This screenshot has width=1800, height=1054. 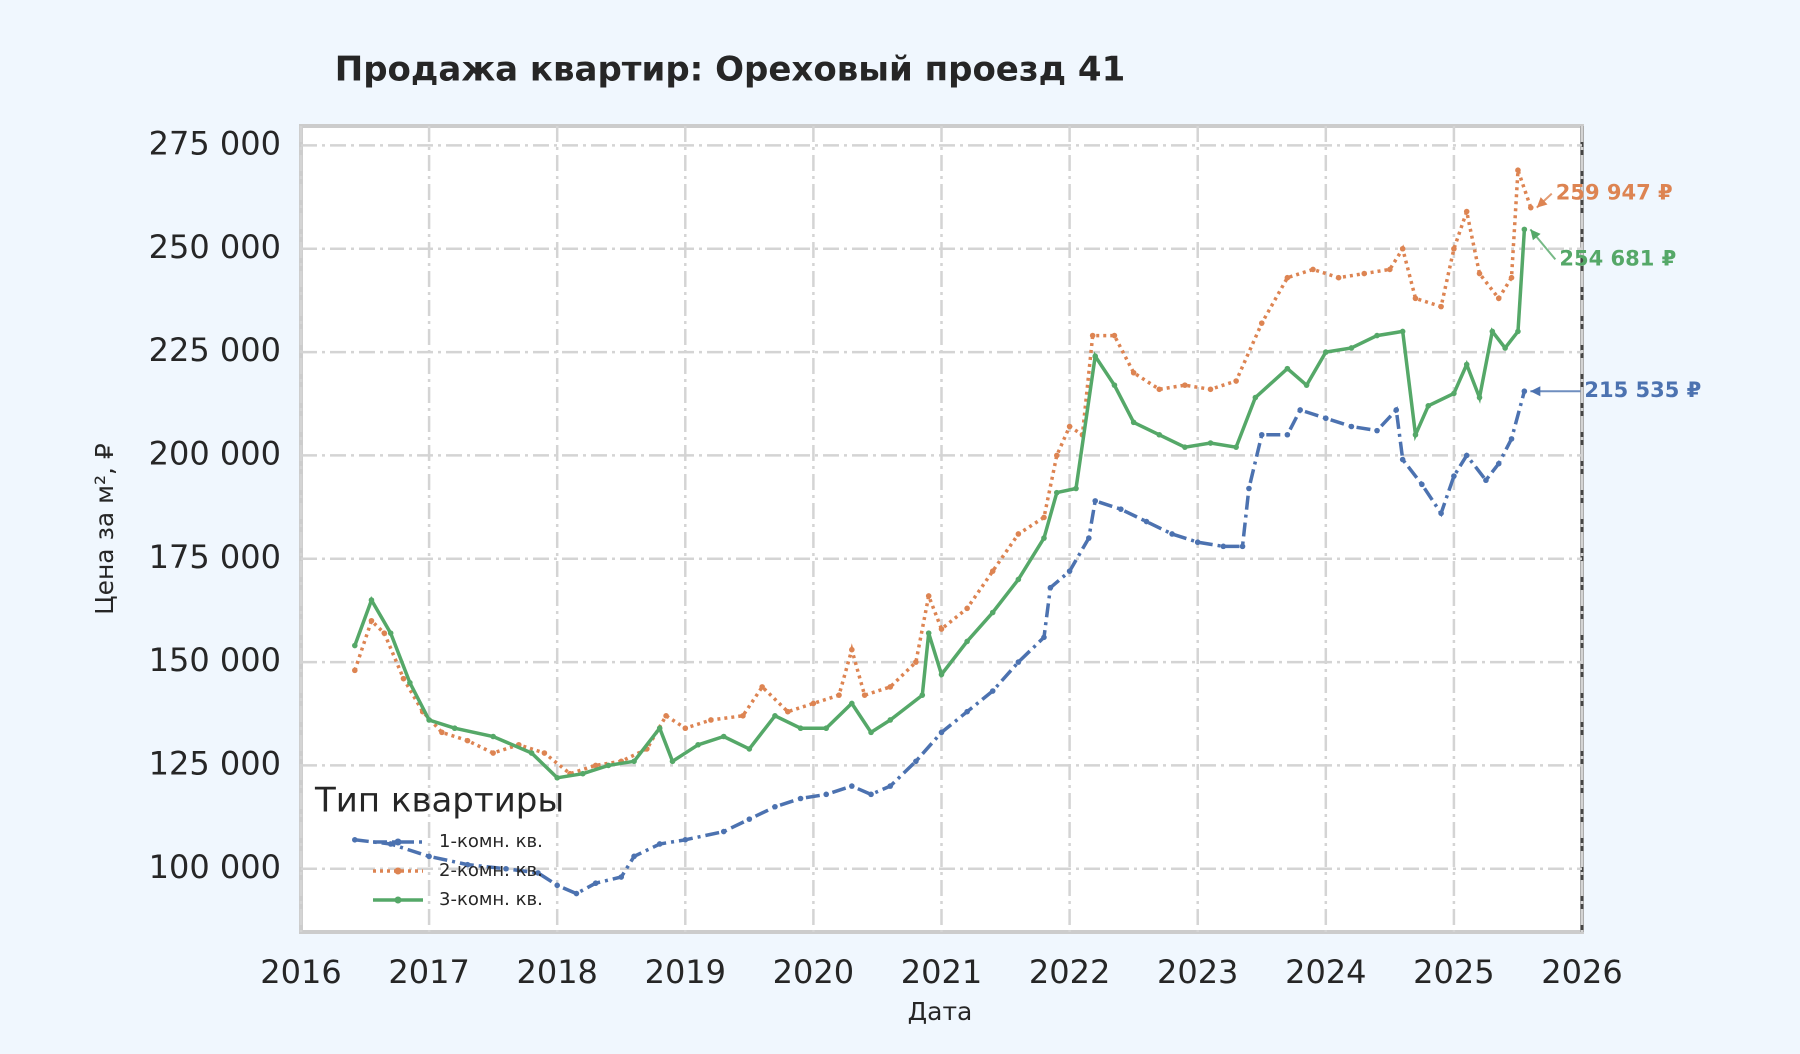 I want to click on x-axis-label: Дата, so click(x=940, y=1011).